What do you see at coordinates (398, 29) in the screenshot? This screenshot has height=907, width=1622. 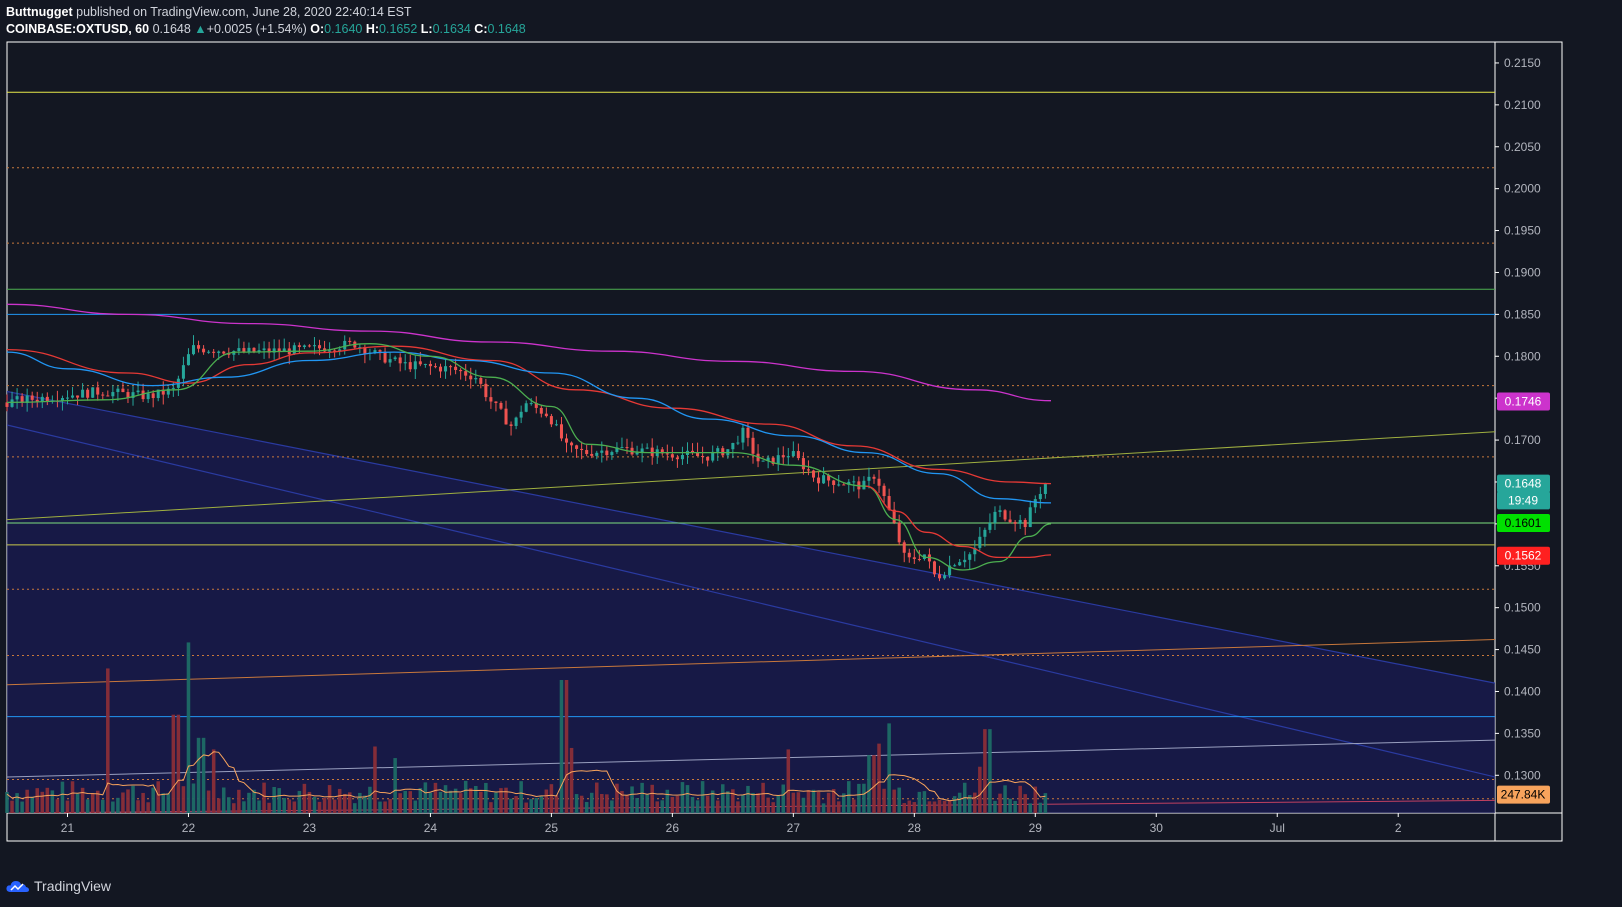 I see `high-value: 0.1652` at bounding box center [398, 29].